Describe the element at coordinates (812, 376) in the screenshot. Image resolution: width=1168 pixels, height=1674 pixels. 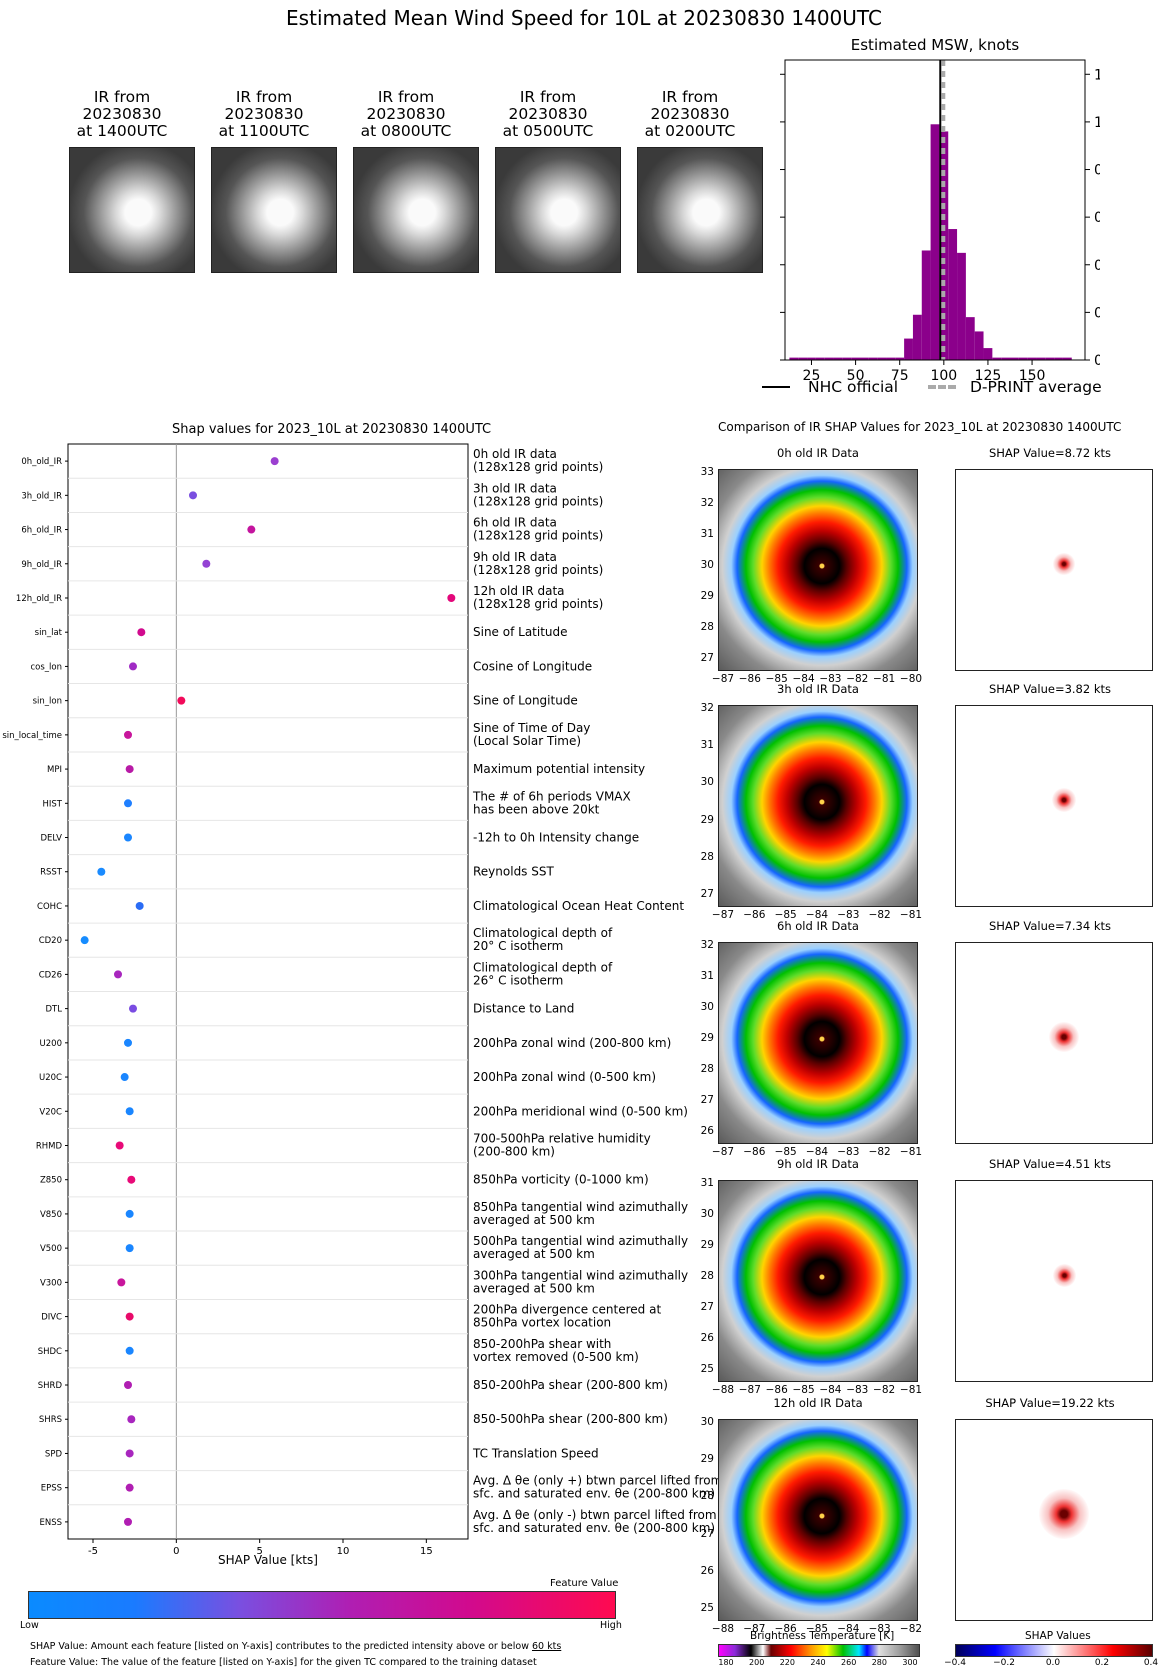
I see `x-tick-label: 25` at that location.